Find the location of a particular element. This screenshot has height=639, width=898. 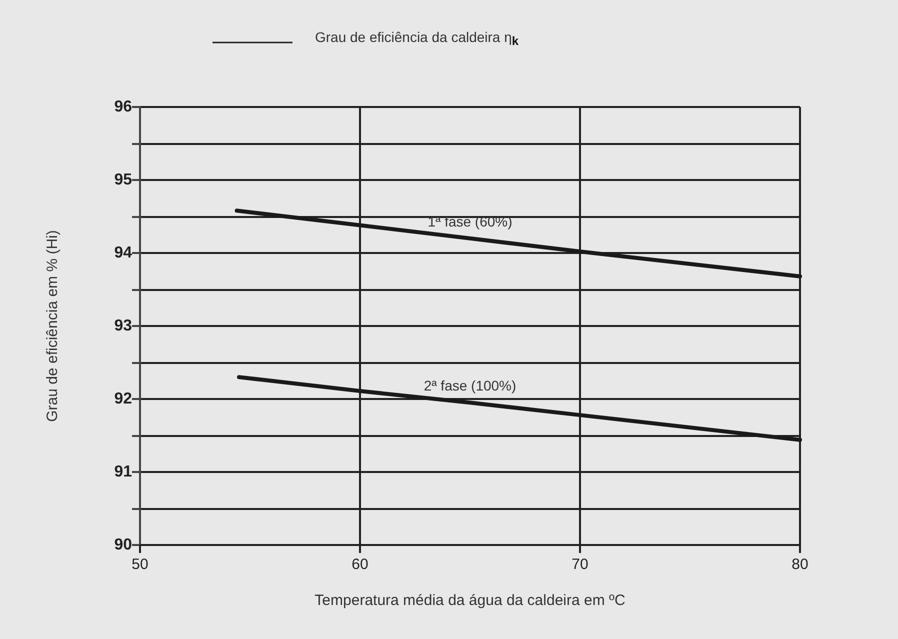

series-label: 1ª fase (60%) is located at coordinates (470, 221).